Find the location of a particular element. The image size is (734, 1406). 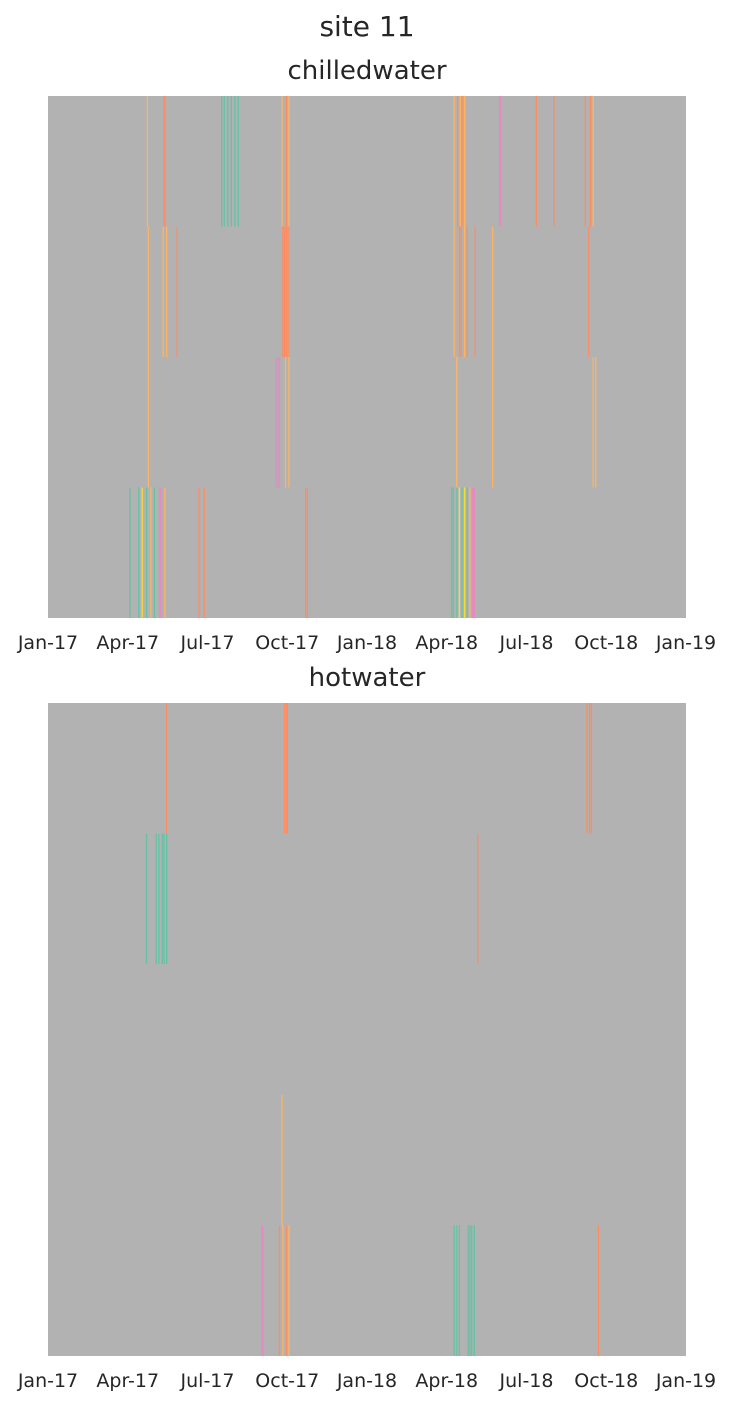

figure-title: site 11 is located at coordinates (367, 26).